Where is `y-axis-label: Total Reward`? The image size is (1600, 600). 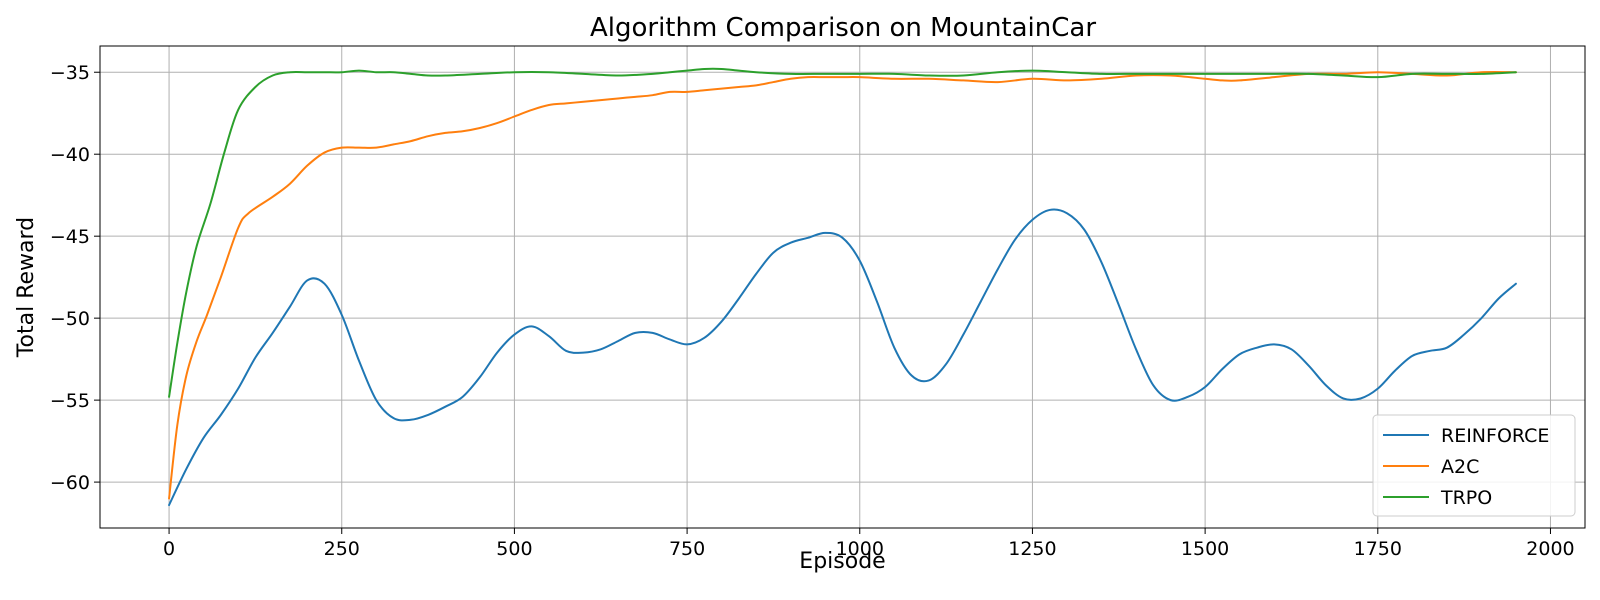
y-axis-label: Total Reward is located at coordinates (26, 287).